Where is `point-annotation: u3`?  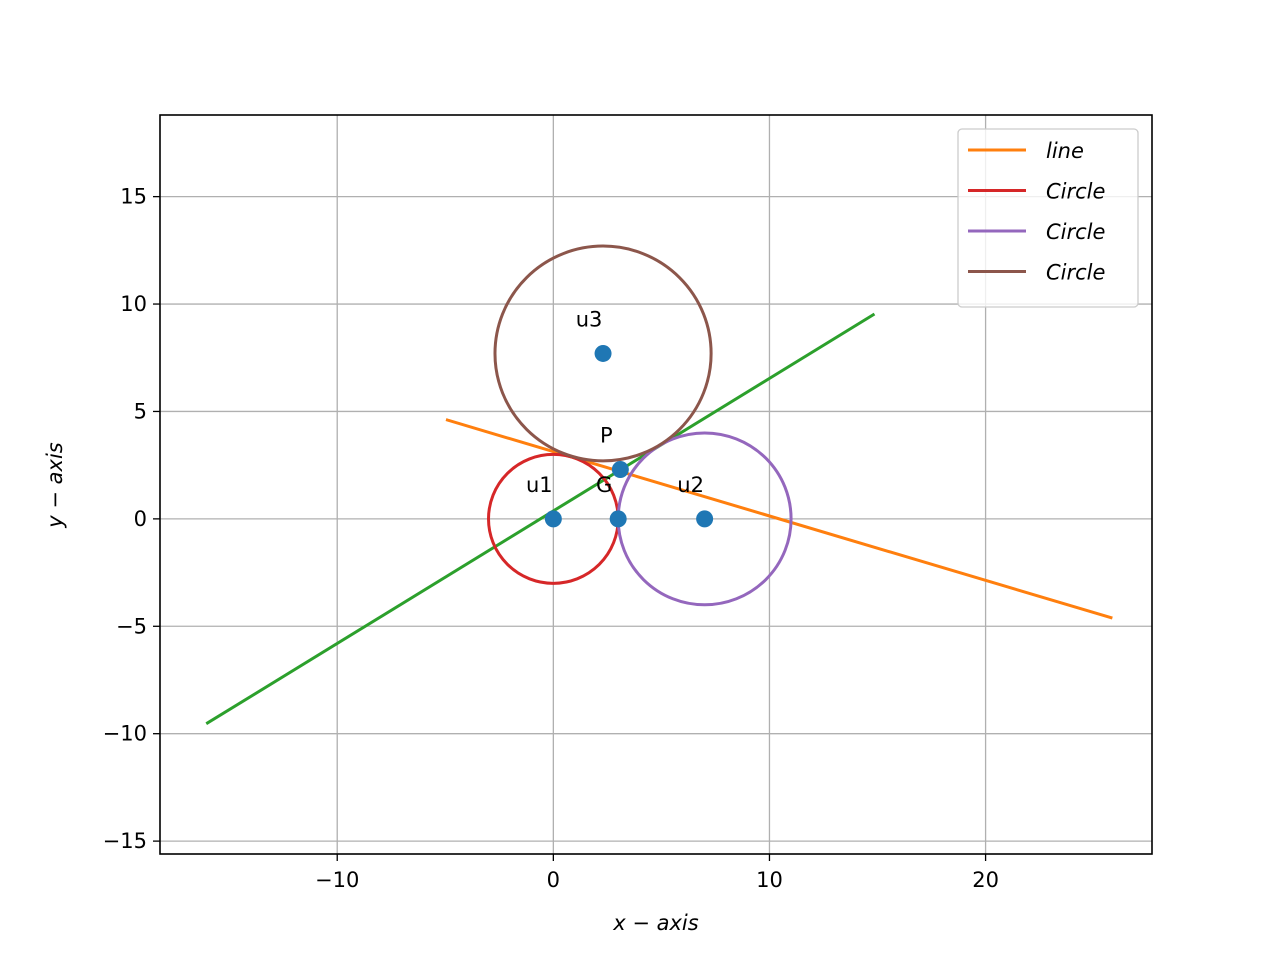
point-annotation: u3 is located at coordinates (589, 319).